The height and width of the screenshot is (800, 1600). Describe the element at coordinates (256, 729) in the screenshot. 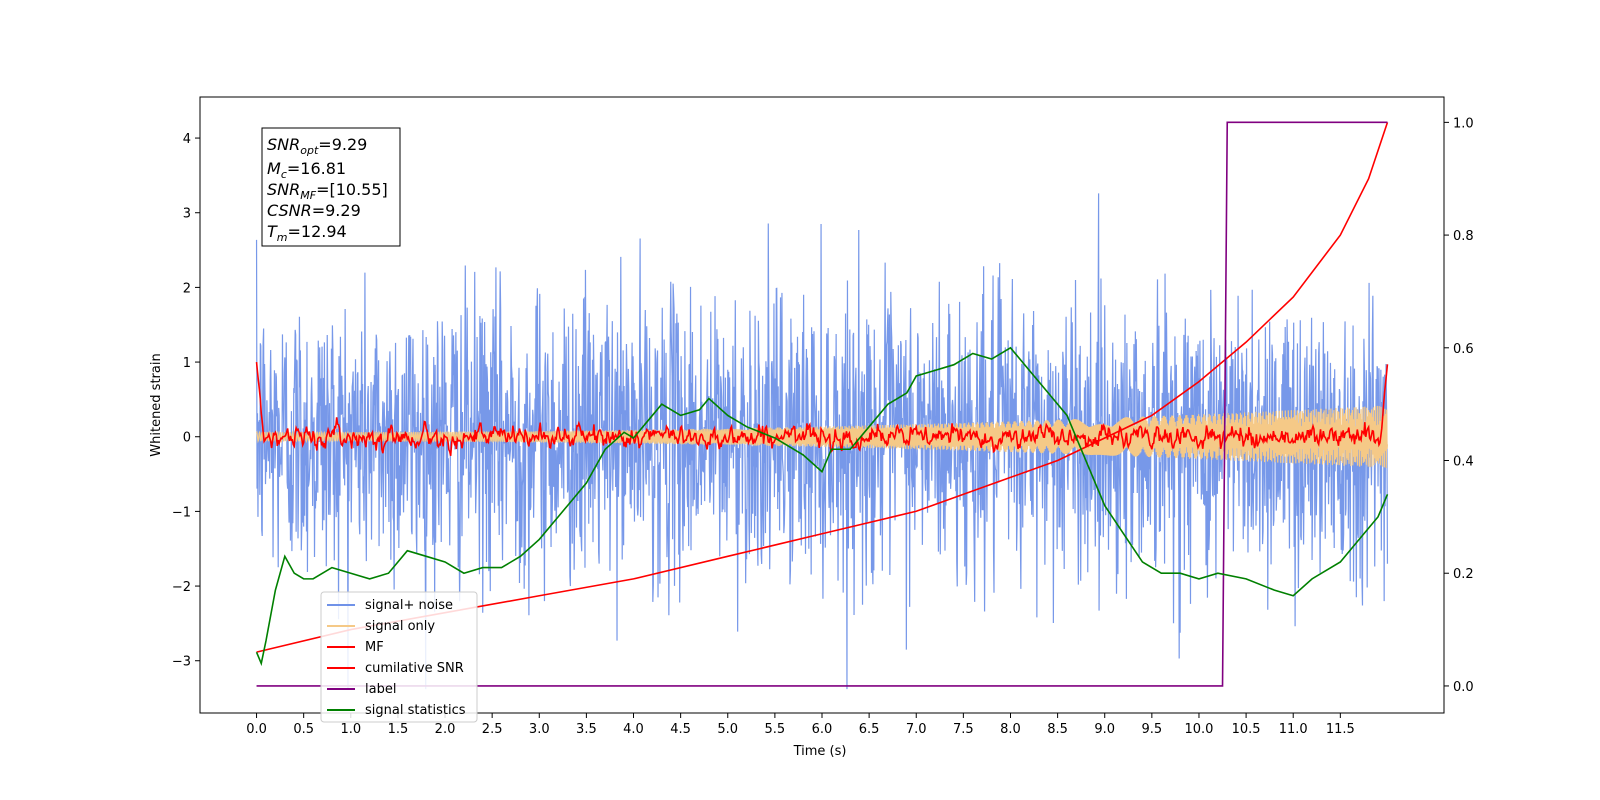

I see `x-tick-label: 0.0` at that location.